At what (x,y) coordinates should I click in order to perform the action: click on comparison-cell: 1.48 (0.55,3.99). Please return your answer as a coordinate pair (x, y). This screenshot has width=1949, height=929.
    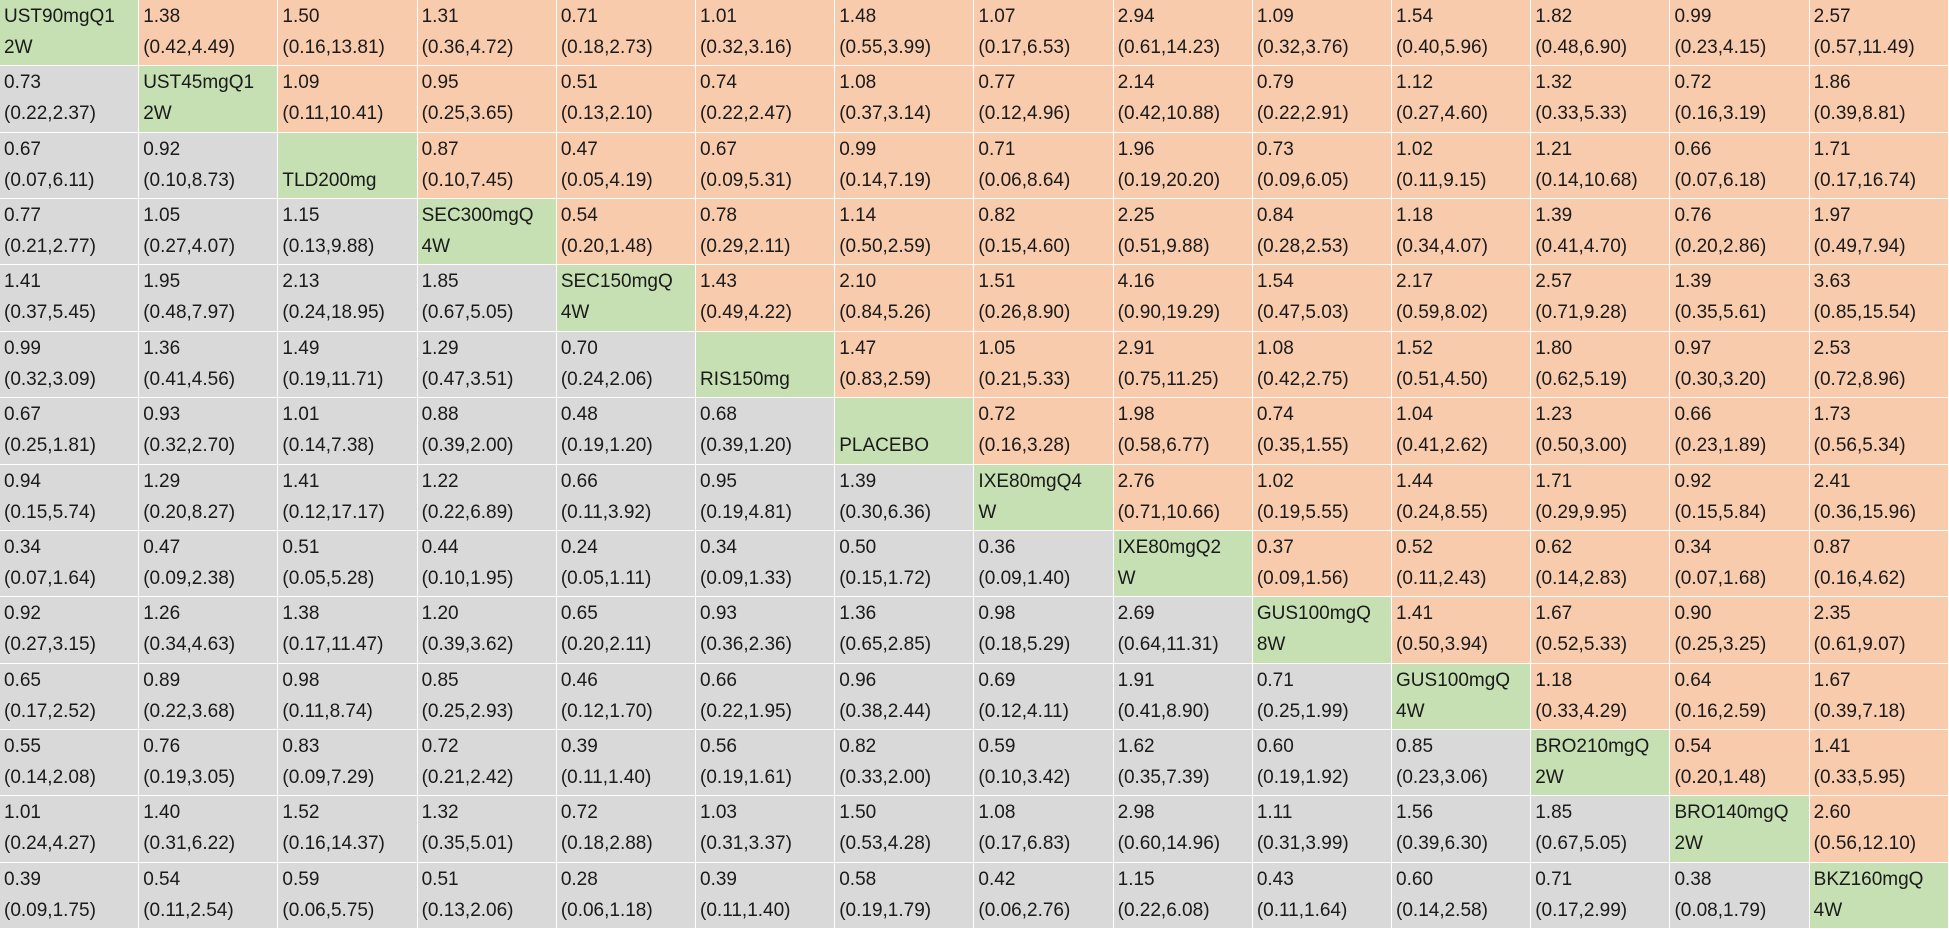
    Looking at the image, I should click on (905, 33).